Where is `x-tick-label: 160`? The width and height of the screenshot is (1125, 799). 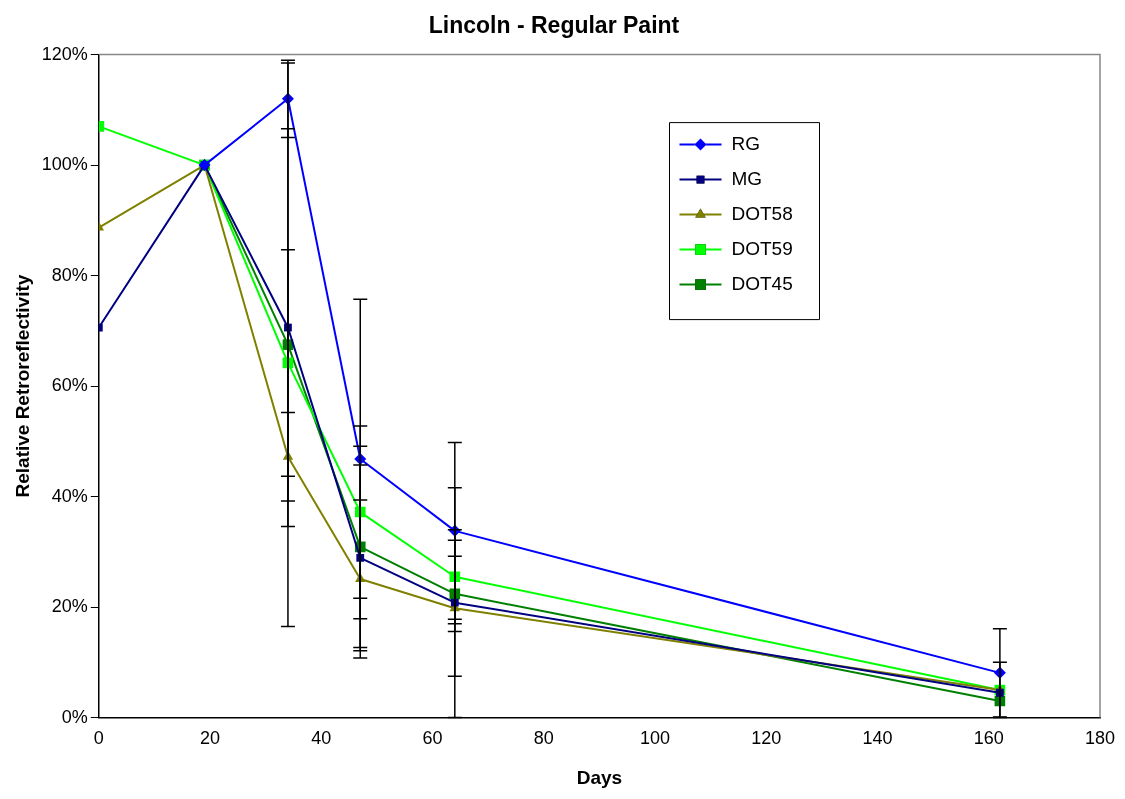 x-tick-label: 160 is located at coordinates (988, 738).